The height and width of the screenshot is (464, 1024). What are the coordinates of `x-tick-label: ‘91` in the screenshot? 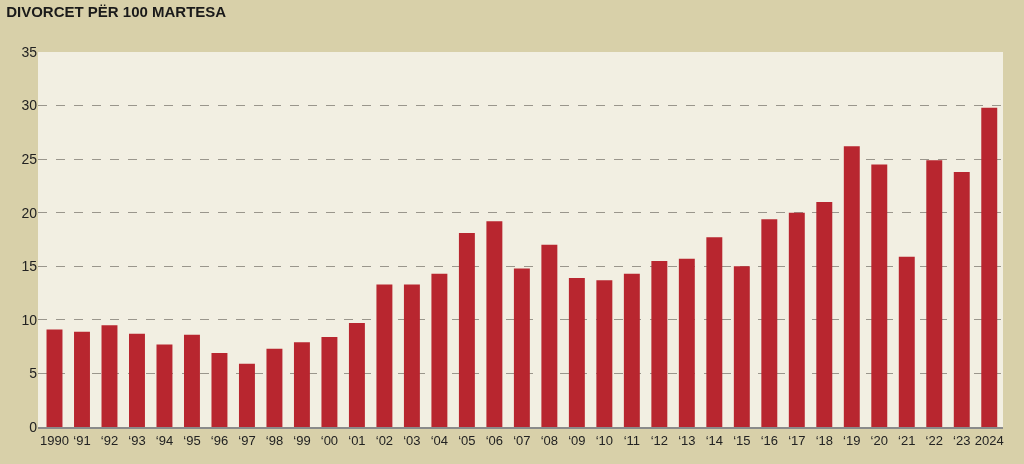 It's located at (82, 440).